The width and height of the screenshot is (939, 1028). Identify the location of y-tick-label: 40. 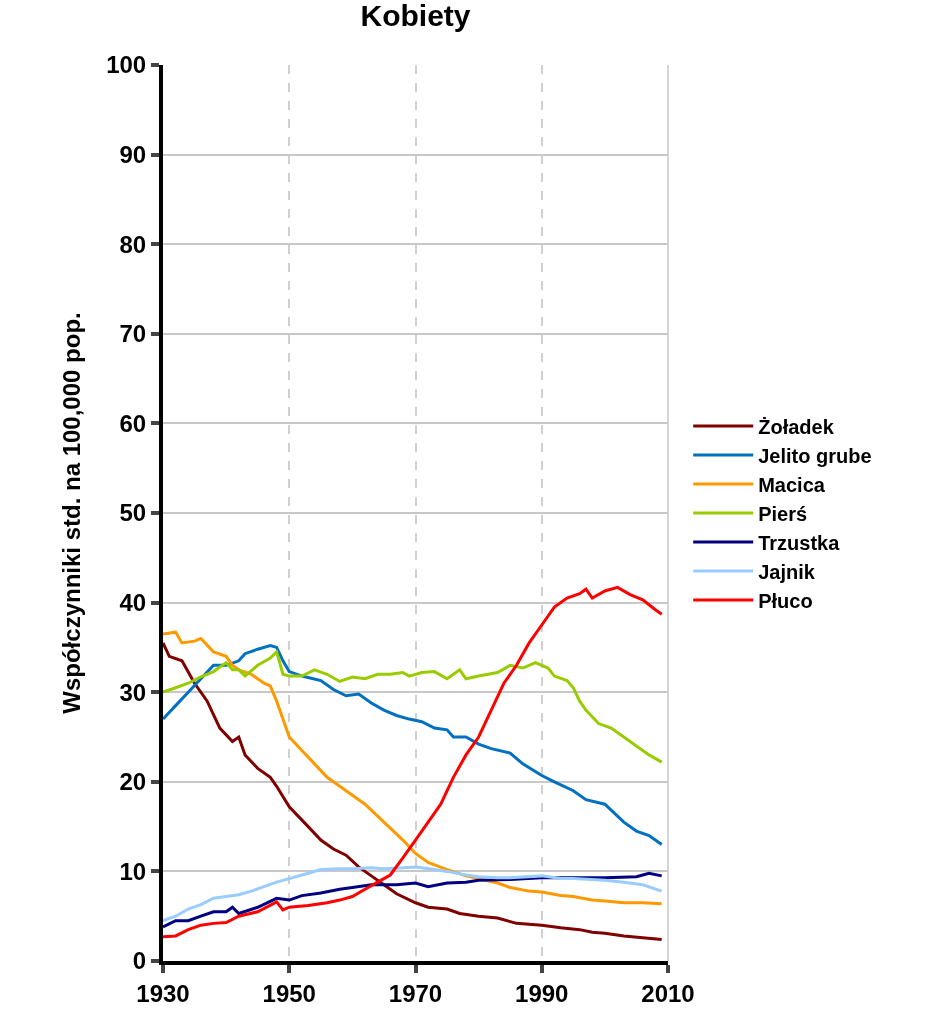
(133, 602).